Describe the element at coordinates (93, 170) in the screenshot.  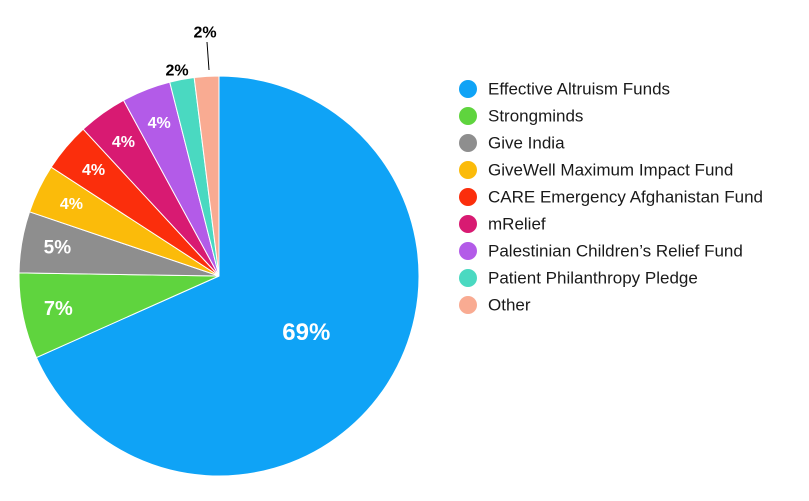
I see `slice-label-care-emergency-afghanistan-fund: 4%` at that location.